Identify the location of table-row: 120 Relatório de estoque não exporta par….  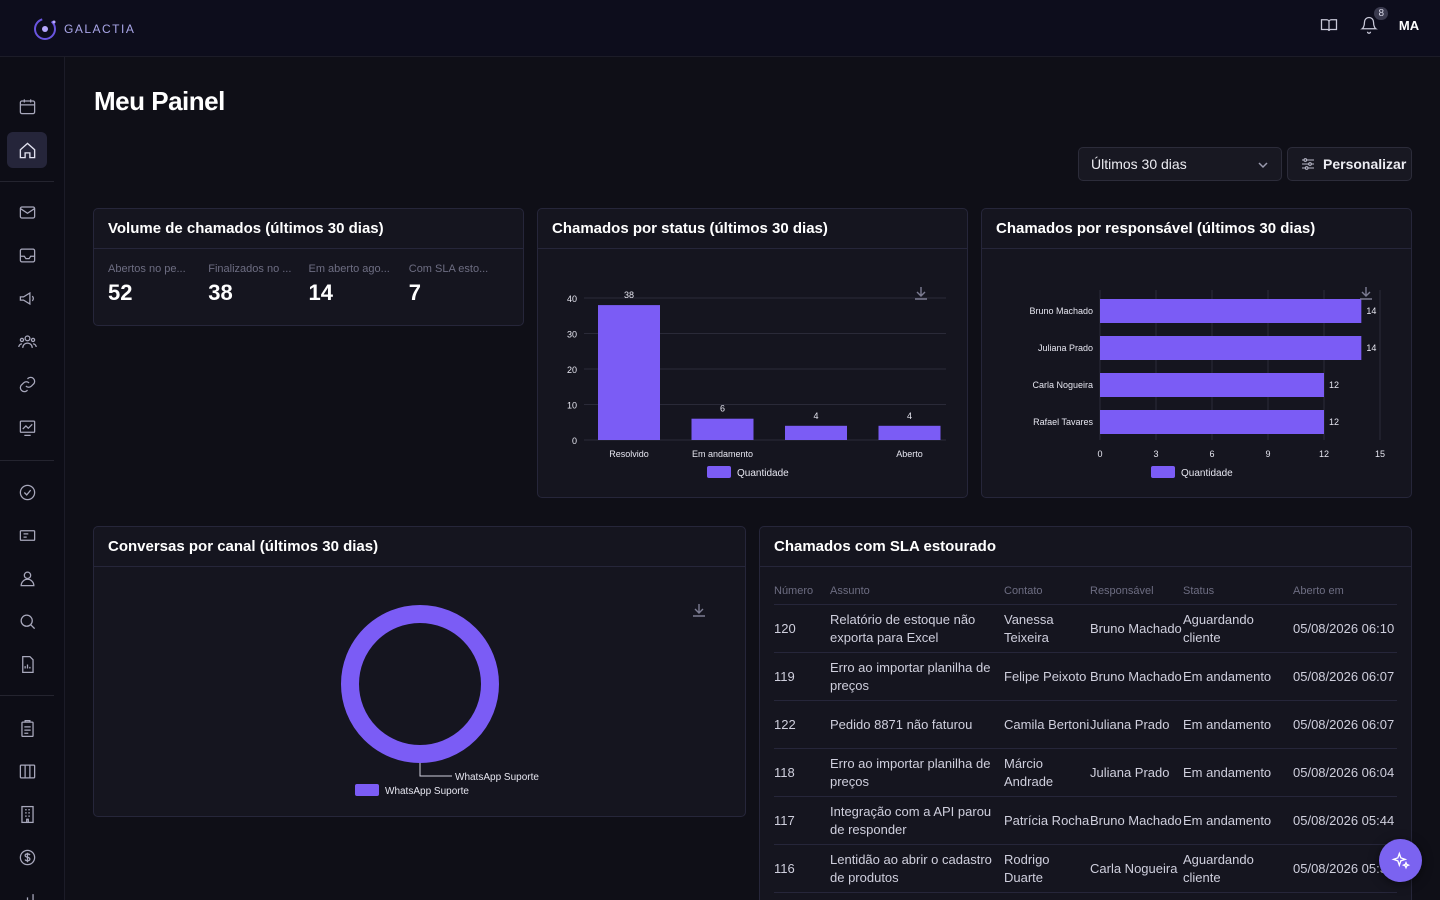
(1085, 628).